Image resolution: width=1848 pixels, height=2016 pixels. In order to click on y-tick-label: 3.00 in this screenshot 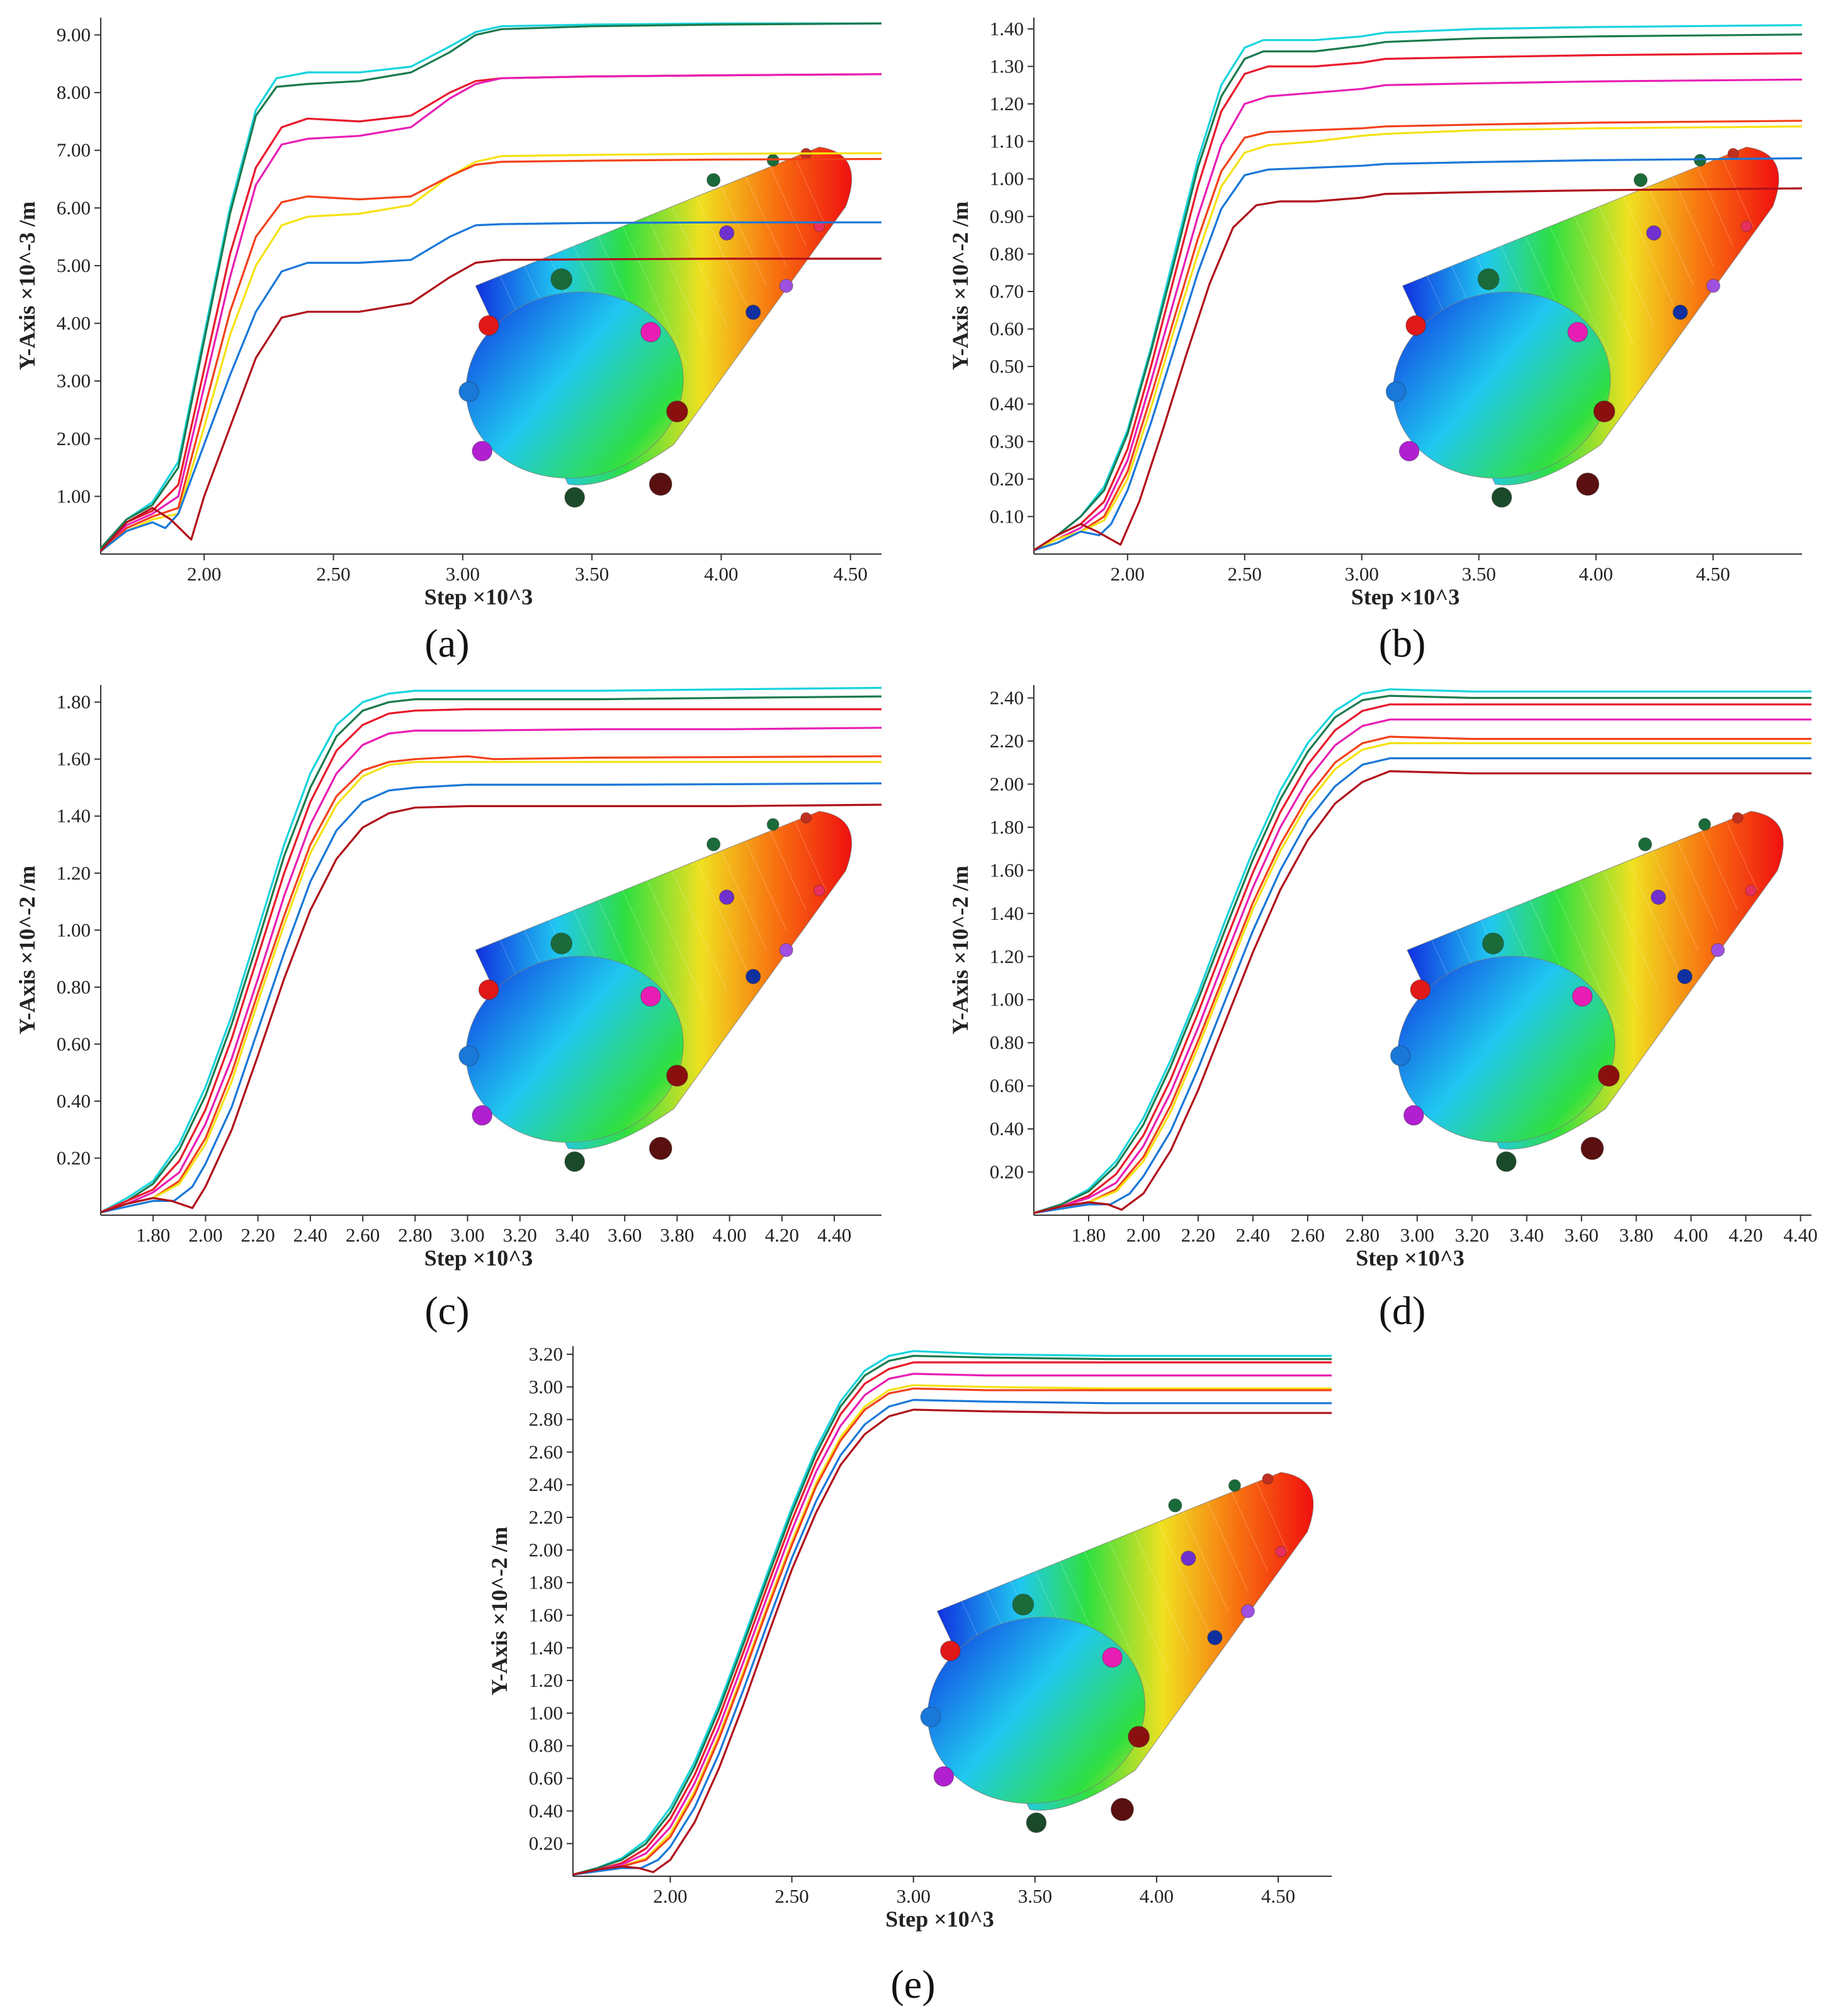, I will do `click(74, 381)`.